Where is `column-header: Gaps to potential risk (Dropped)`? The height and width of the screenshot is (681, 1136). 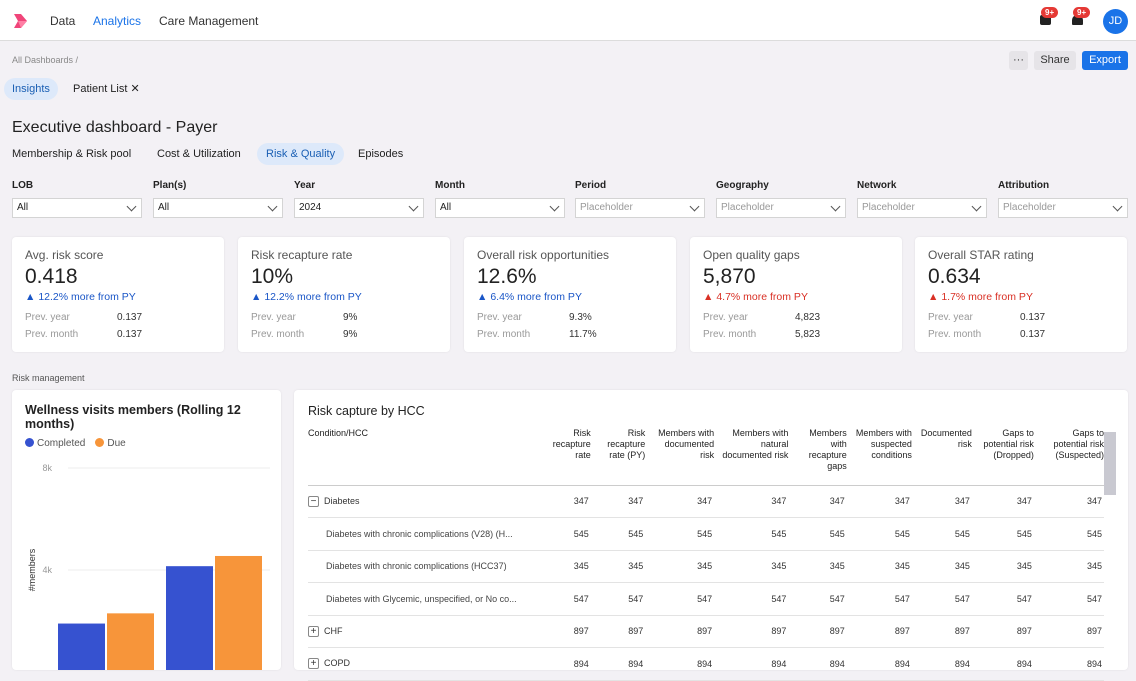 column-header: Gaps to potential risk (Dropped) is located at coordinates (1002, 457).